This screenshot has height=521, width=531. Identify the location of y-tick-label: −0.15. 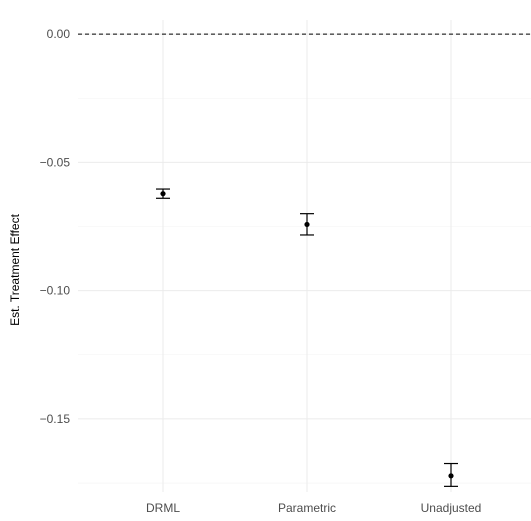
(55, 419).